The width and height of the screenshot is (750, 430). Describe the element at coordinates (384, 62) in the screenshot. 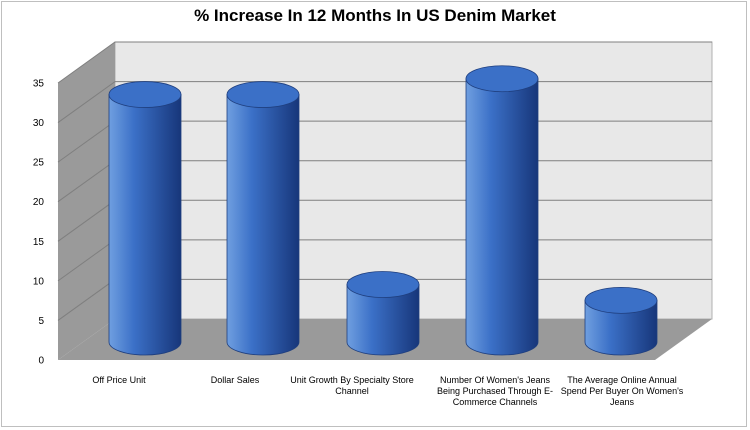

I see `gridline` at that location.